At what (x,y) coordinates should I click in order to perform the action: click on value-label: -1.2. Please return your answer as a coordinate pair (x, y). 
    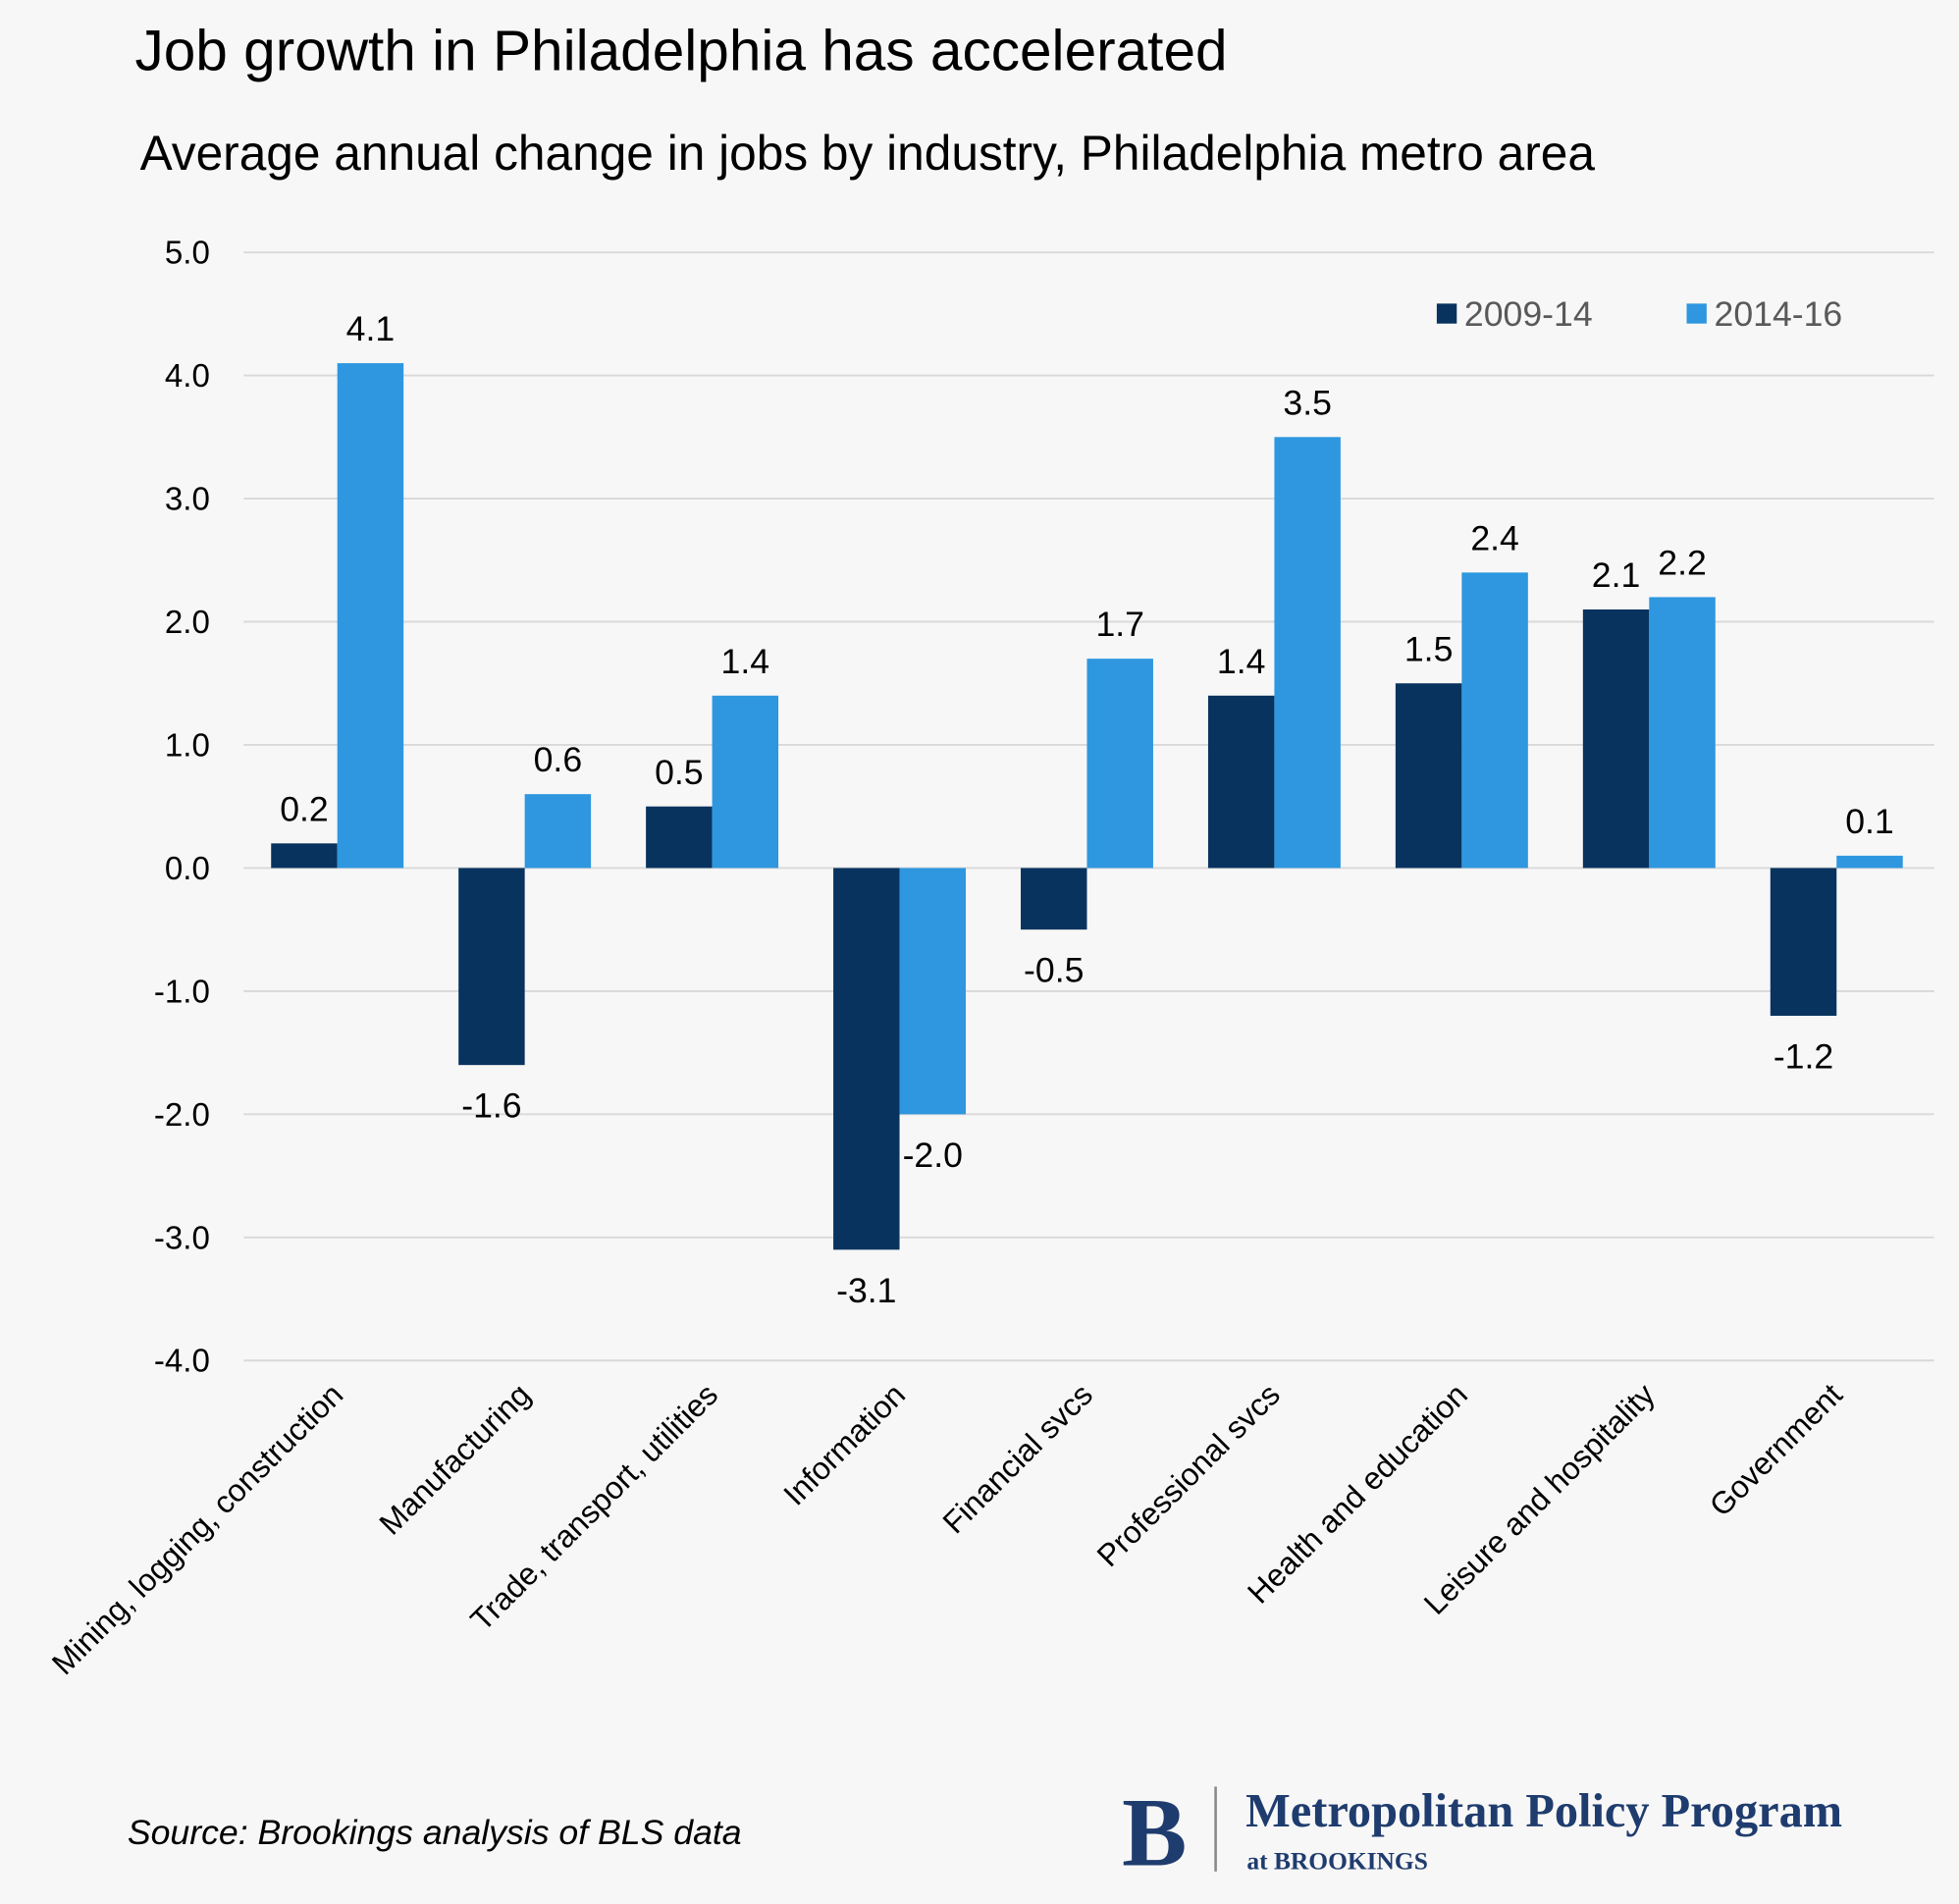
    Looking at the image, I should click on (1803, 1056).